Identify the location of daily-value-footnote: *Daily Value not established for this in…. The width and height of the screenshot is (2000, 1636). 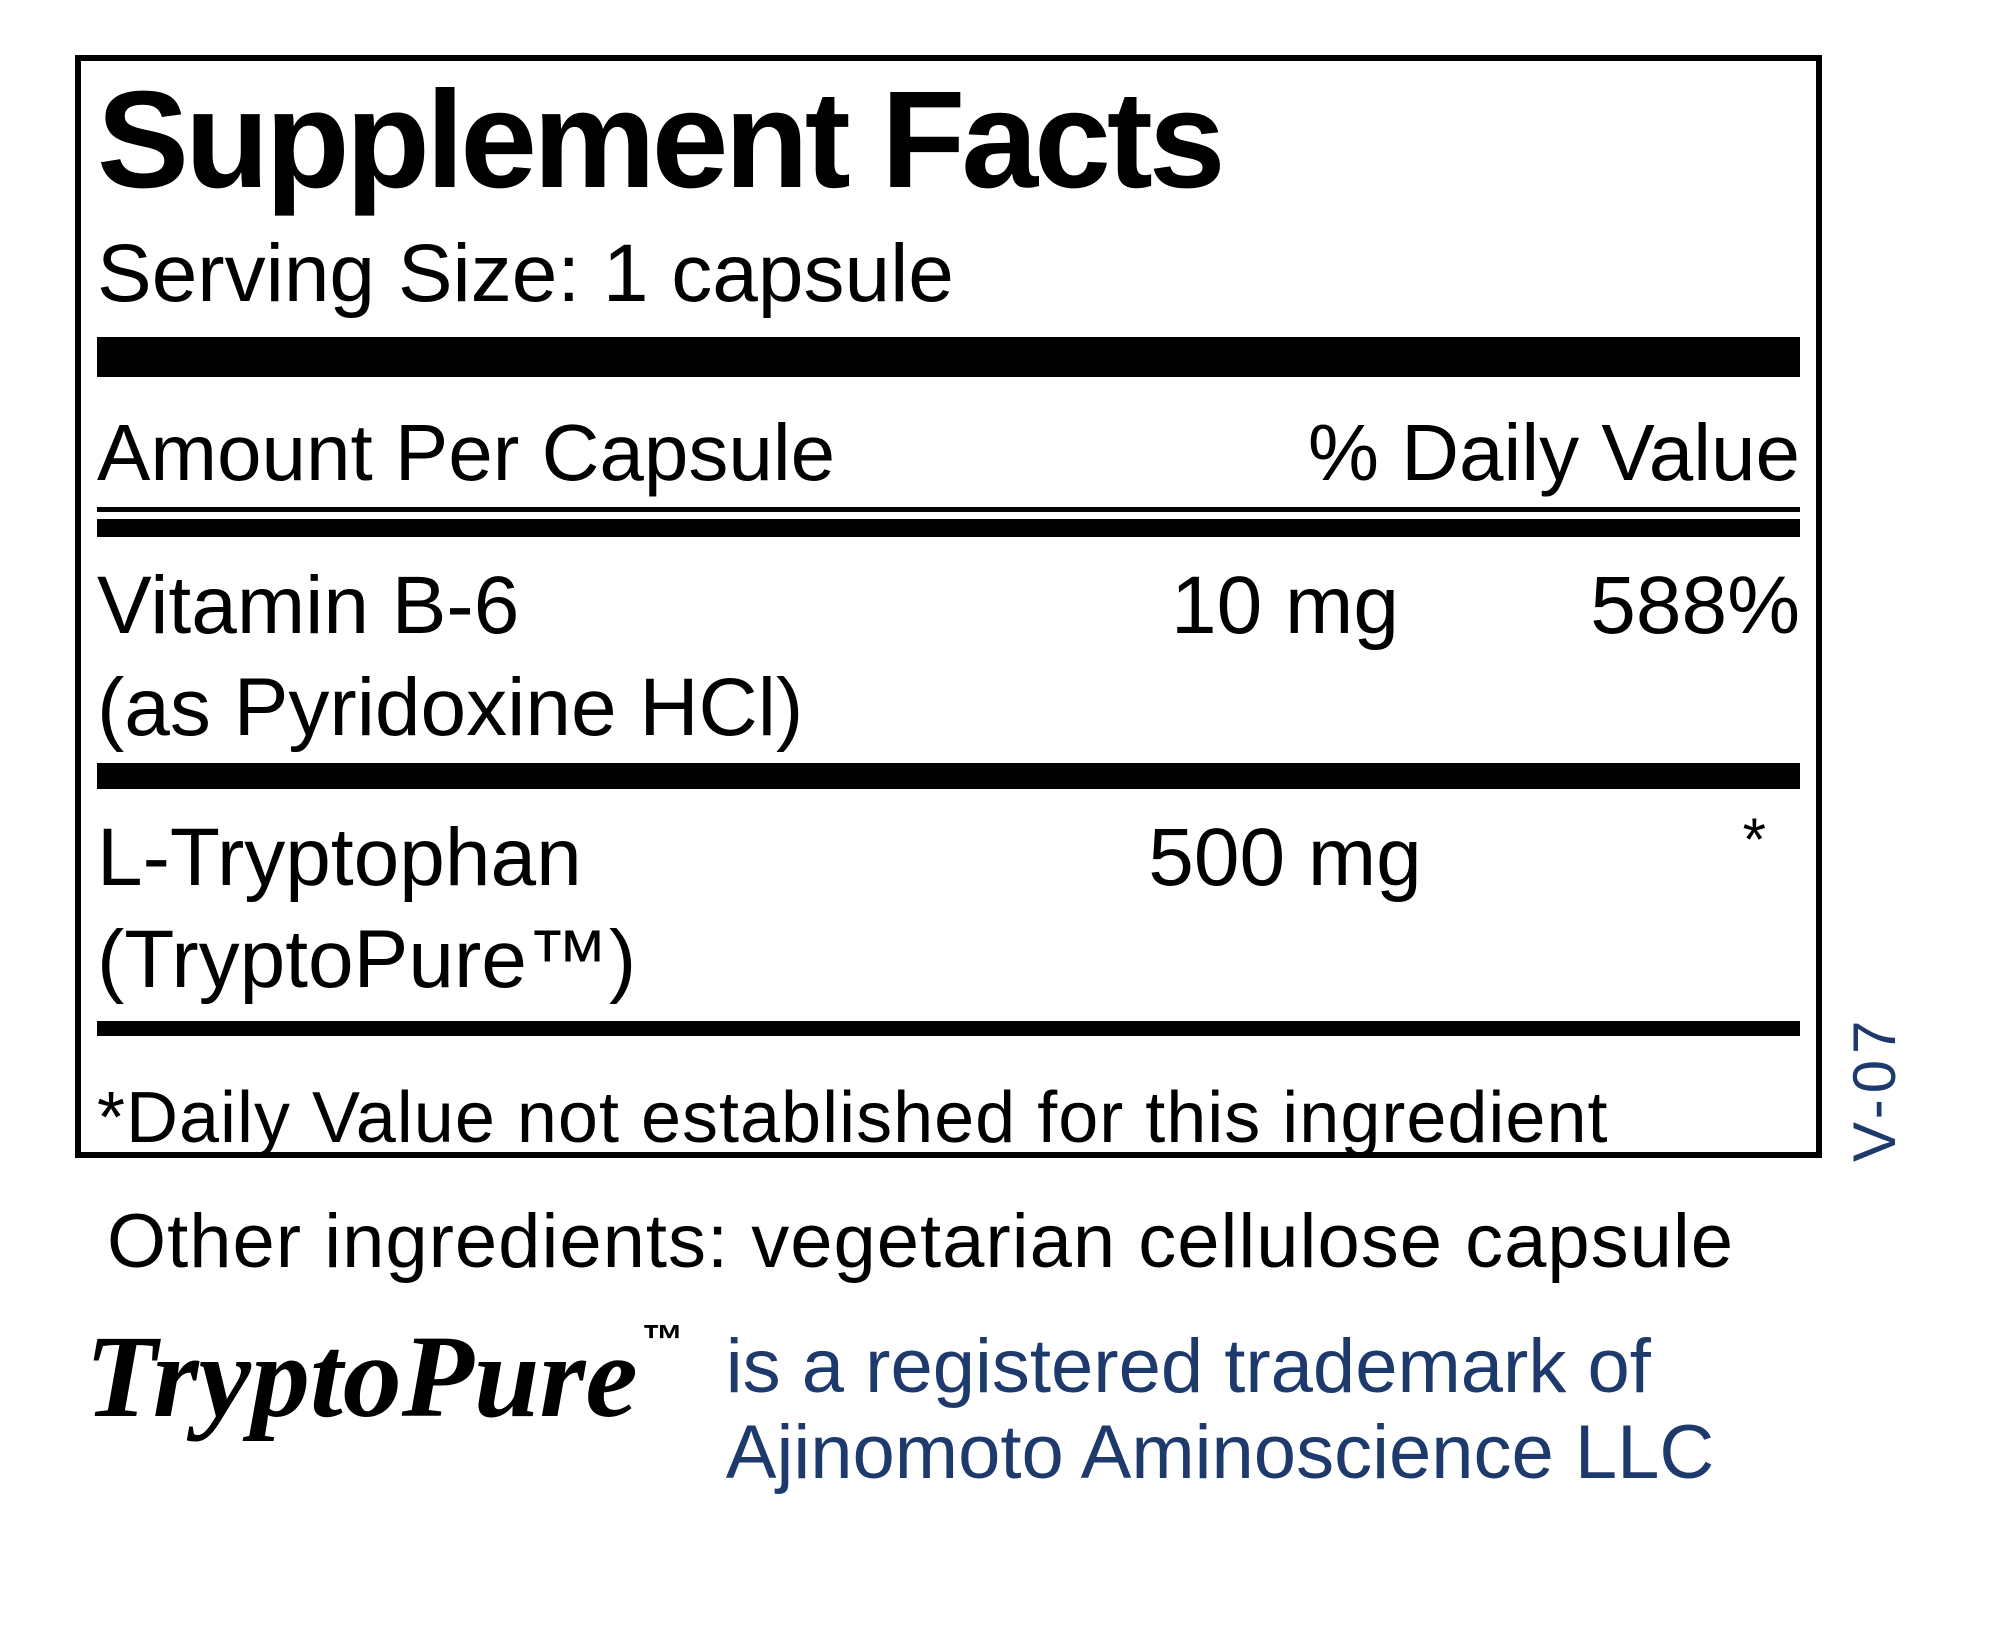
(853, 1118).